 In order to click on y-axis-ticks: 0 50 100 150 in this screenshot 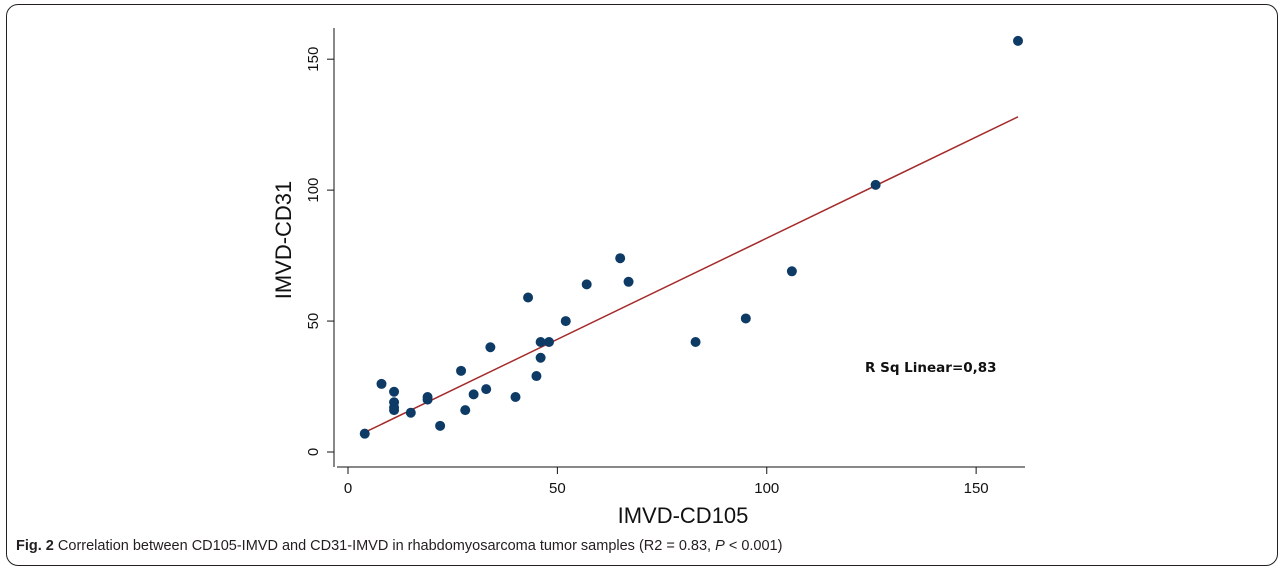, I will do `click(319, 251)`.